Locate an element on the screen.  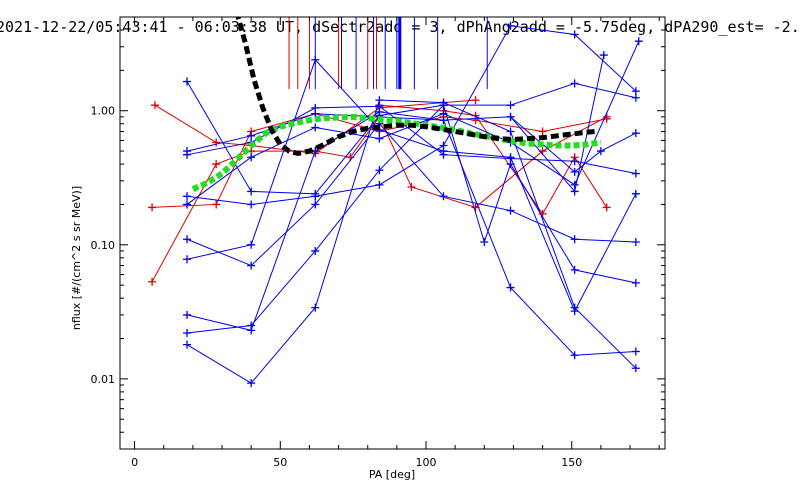
x-tick-label-0: 0 is located at coordinates (134, 462).